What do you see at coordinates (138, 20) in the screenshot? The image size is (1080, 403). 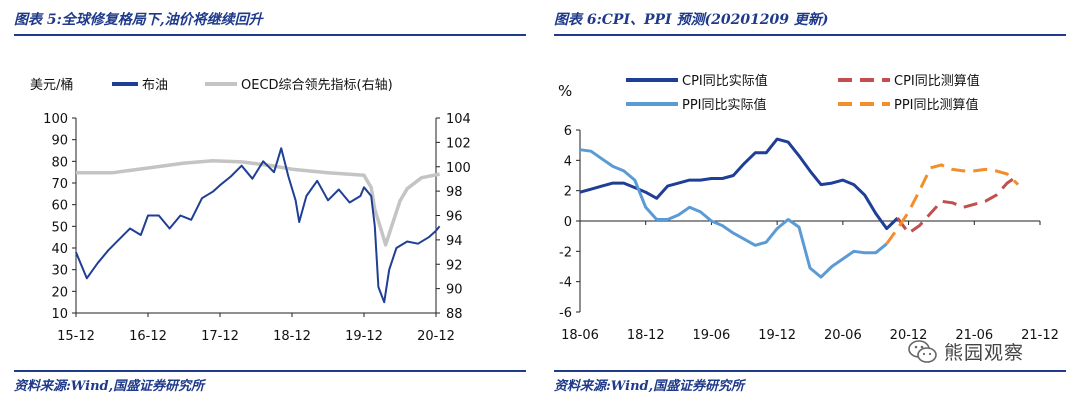 I see `left-chart-title: 图表 5:全球修复格局下,油价将继续回升` at bounding box center [138, 20].